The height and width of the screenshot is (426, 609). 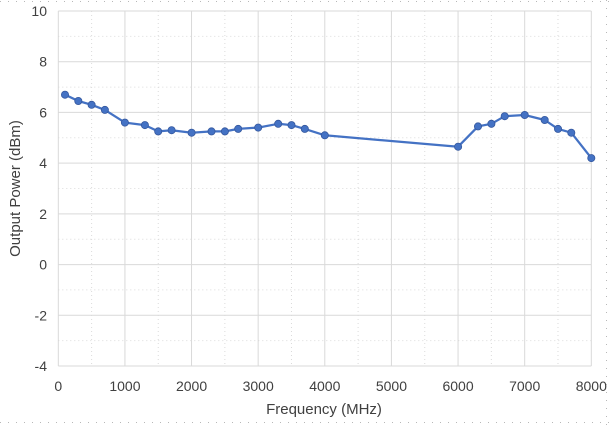 I want to click on x-axis-tick-labels: 0 1000 2000 3000 4000 5000 6000 7000 8000, so click(x=330, y=386).